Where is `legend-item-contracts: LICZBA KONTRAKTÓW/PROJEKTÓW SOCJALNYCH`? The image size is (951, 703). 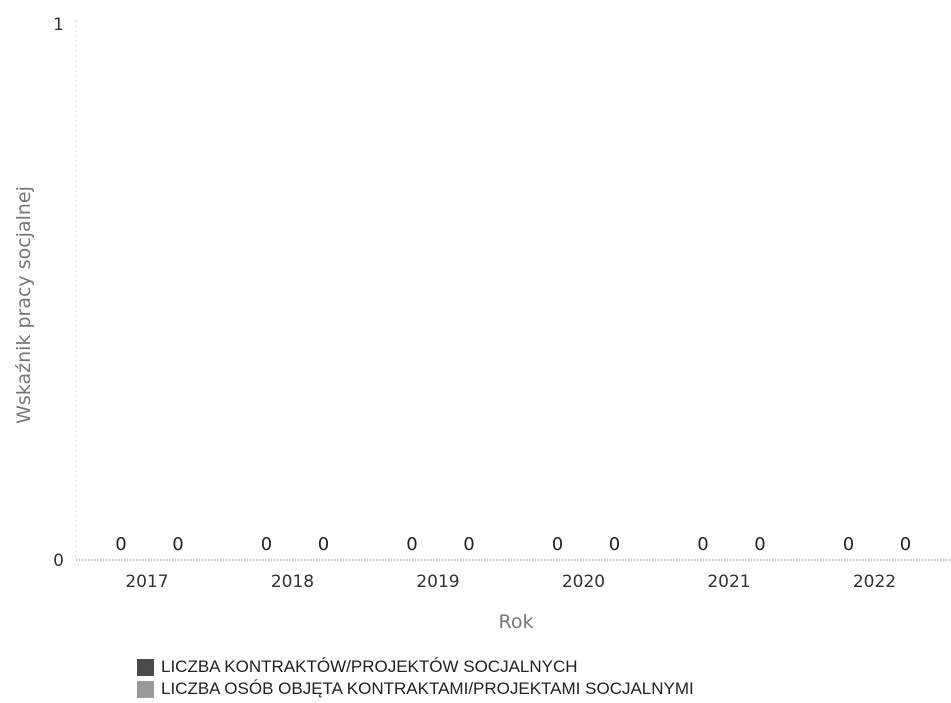 legend-item-contracts: LICZBA KONTRAKTÓW/PROJEKTÓW SOCJALNYCH is located at coordinates (415, 667).